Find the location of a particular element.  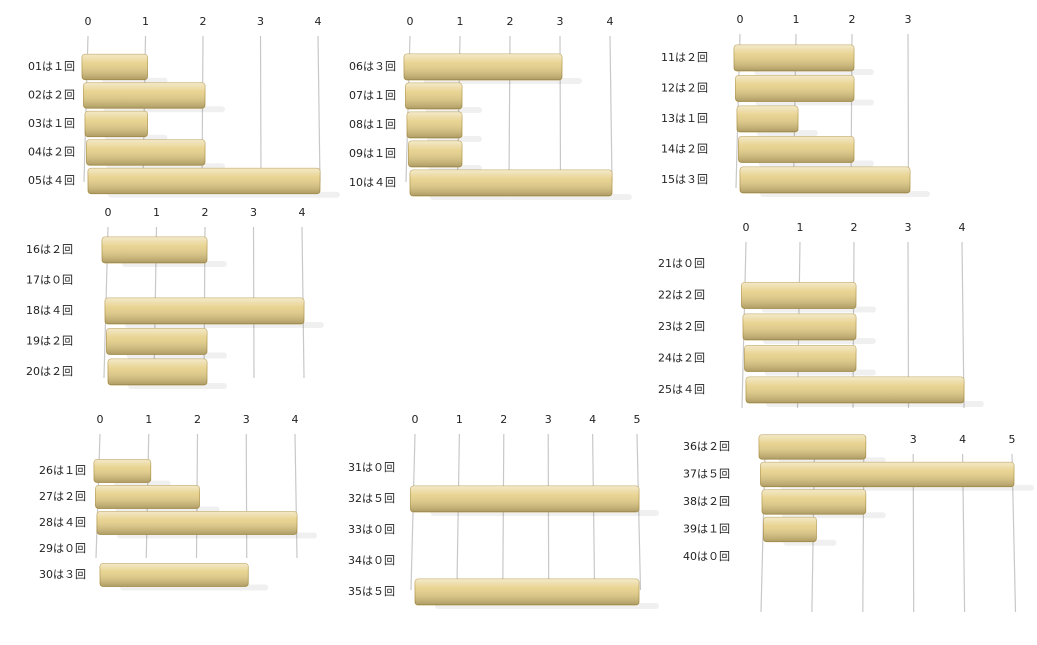

bar-chart: 0 1 2 3 4 06は３回 07は１回 08は１回 09は１回 10は４回 is located at coordinates (490, 107).